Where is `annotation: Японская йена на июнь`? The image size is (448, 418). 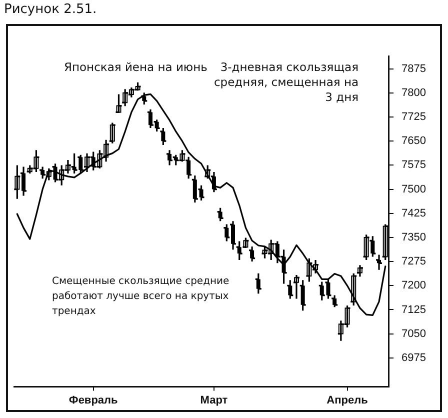
annotation: Японская йена на июнь is located at coordinates (136, 67).